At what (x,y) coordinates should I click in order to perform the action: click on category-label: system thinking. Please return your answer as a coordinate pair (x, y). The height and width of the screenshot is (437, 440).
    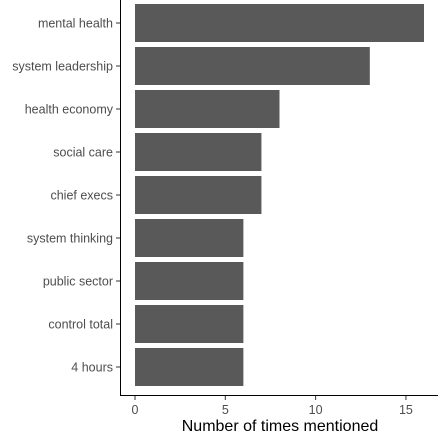
    Looking at the image, I should click on (70, 239).